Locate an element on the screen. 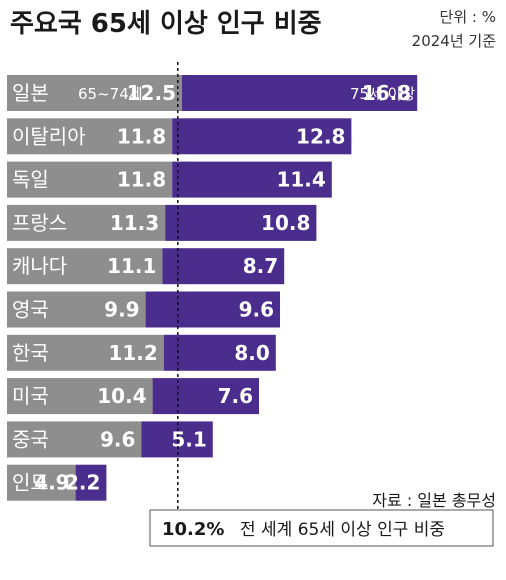 This screenshot has width=506, height=580. value-label-75-plus-6: 8.0 is located at coordinates (251, 353).